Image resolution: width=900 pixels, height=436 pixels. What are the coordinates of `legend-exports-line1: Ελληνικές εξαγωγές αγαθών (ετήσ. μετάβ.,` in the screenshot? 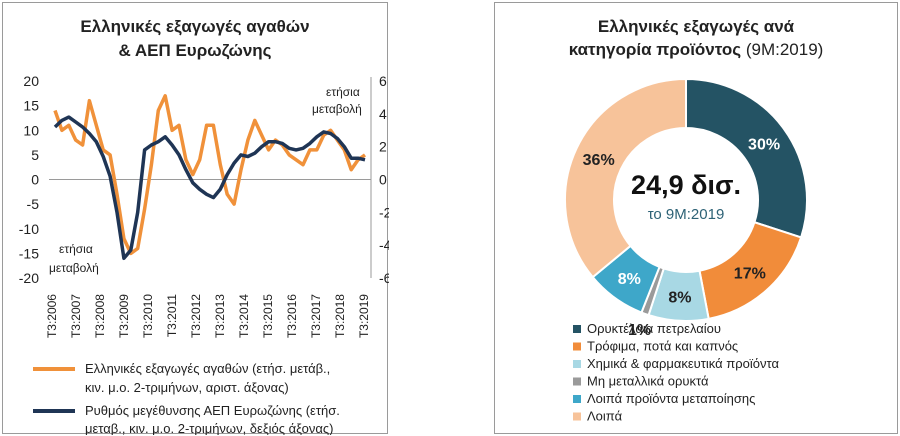 It's located at (207, 368).